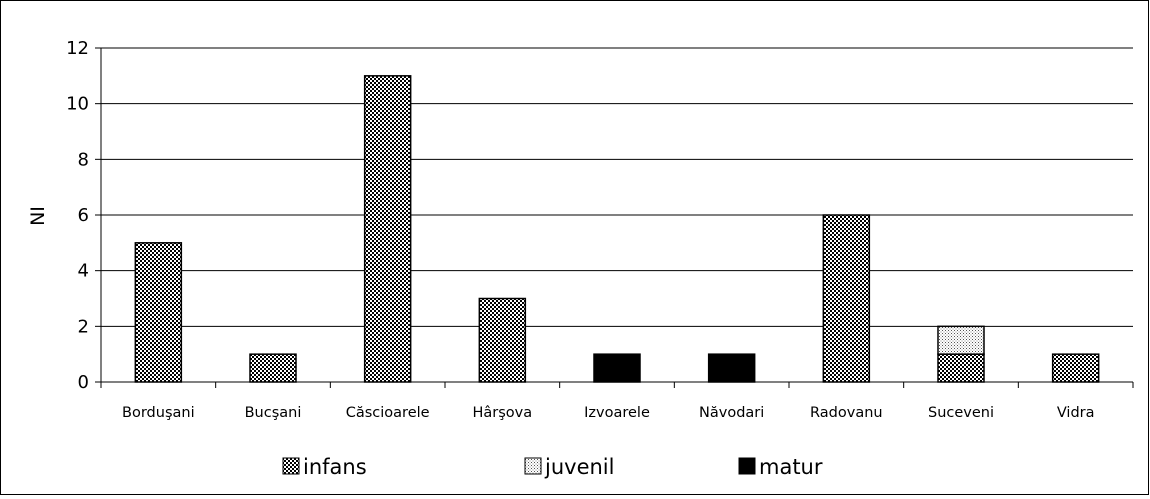 The image size is (1150, 499). I want to click on y-tick-label: 8, so click(83, 159).